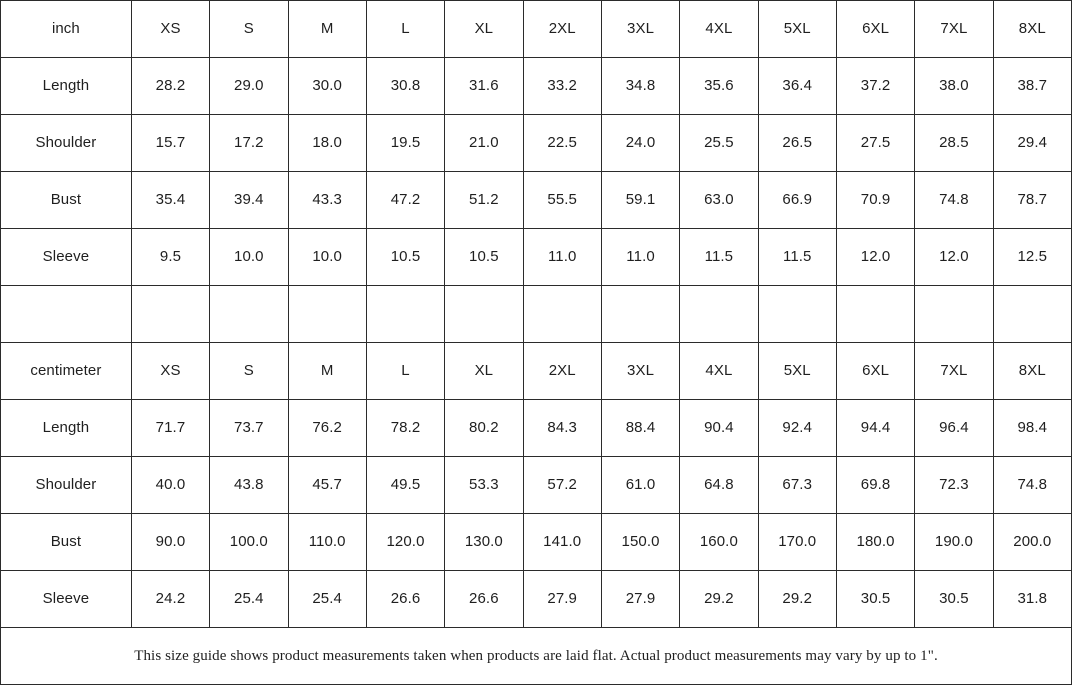 The height and width of the screenshot is (685, 1072). I want to click on size-header-cm-8xl: 8XL, so click(1032, 371).